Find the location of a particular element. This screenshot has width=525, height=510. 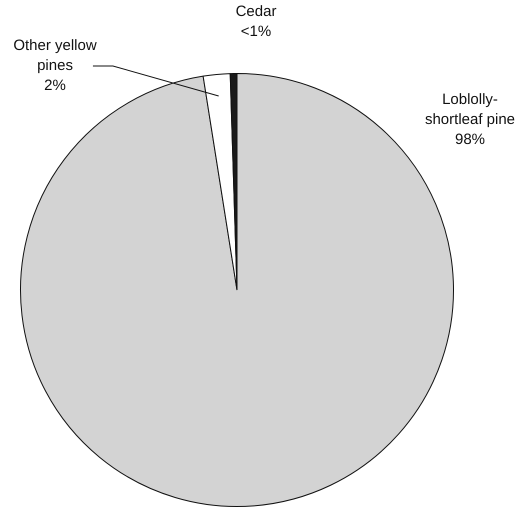

slice-label: Cedar is located at coordinates (256, 11).